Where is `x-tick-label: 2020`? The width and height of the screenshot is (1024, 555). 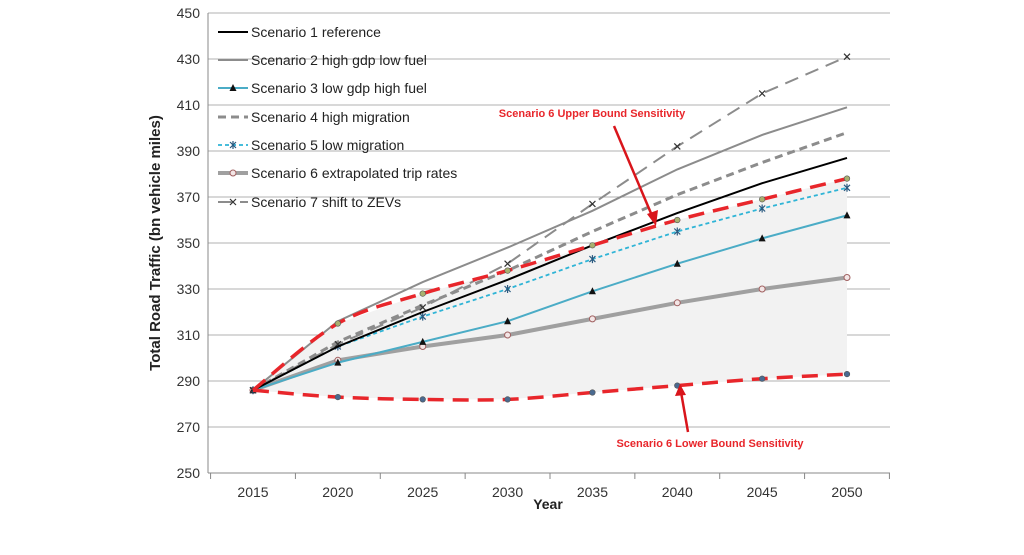
x-tick-label: 2020 is located at coordinates (337, 492).